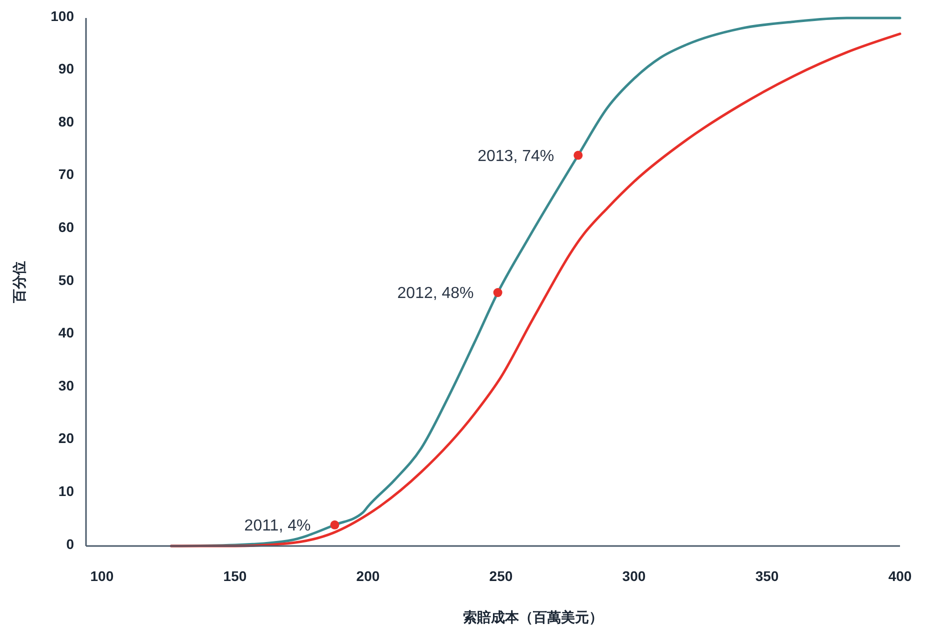  Describe the element at coordinates (66, 227) in the screenshot. I see `y-tick-label: 60` at that location.